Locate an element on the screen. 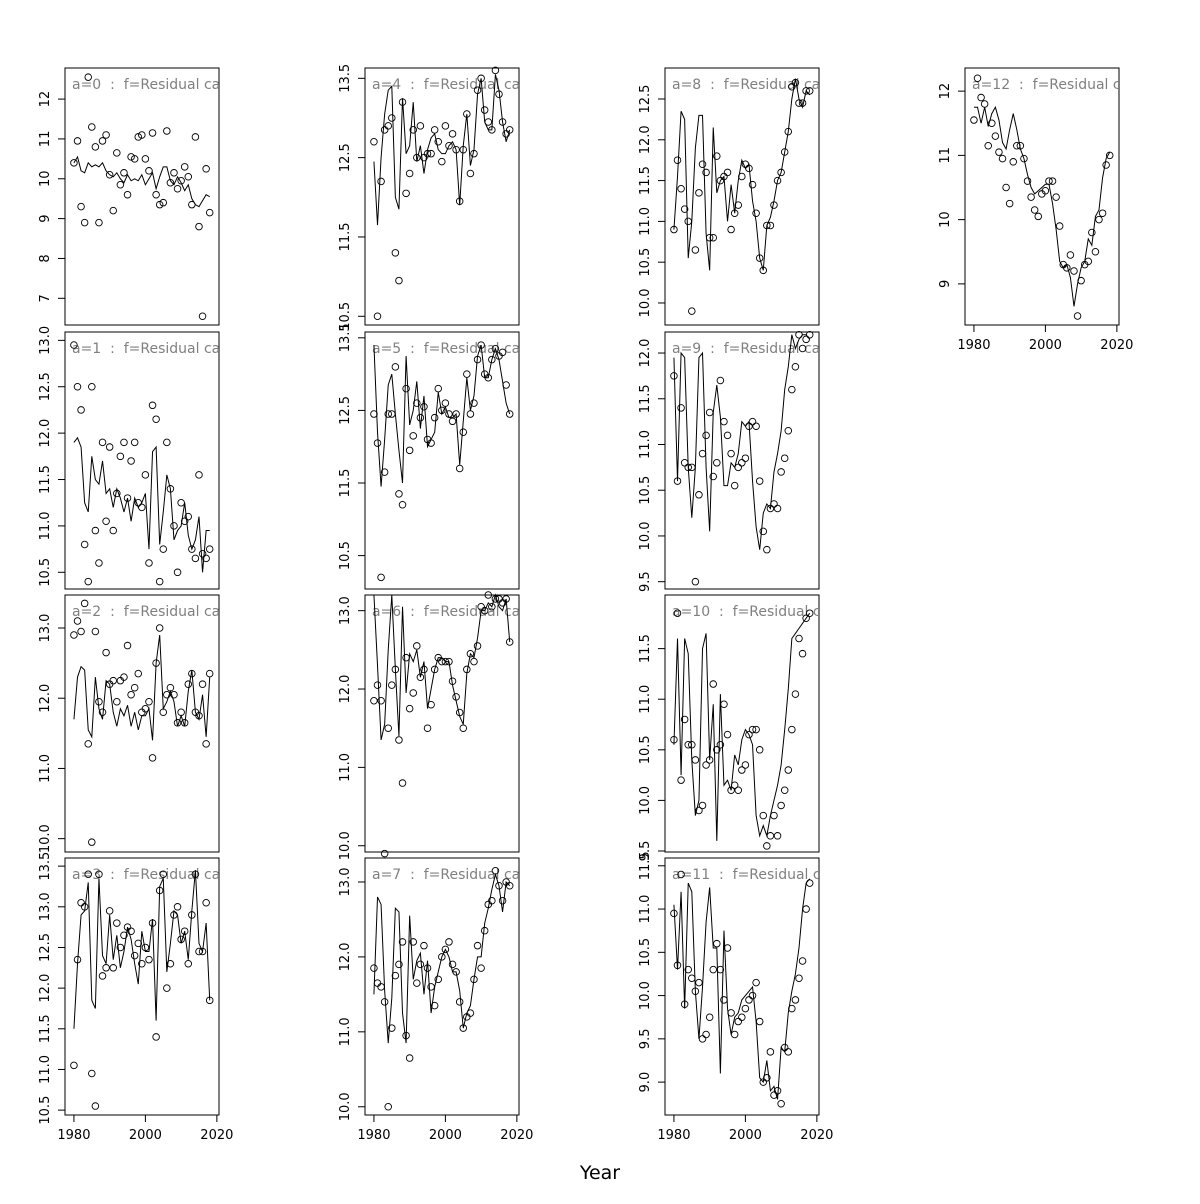  y-tick-label: 12.5 is located at coordinates (45, 386).